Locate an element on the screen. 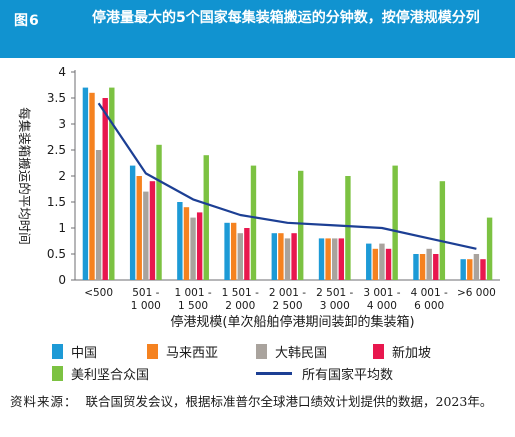  legend-item-average: 所有国家平均数 is located at coordinates (324, 373).